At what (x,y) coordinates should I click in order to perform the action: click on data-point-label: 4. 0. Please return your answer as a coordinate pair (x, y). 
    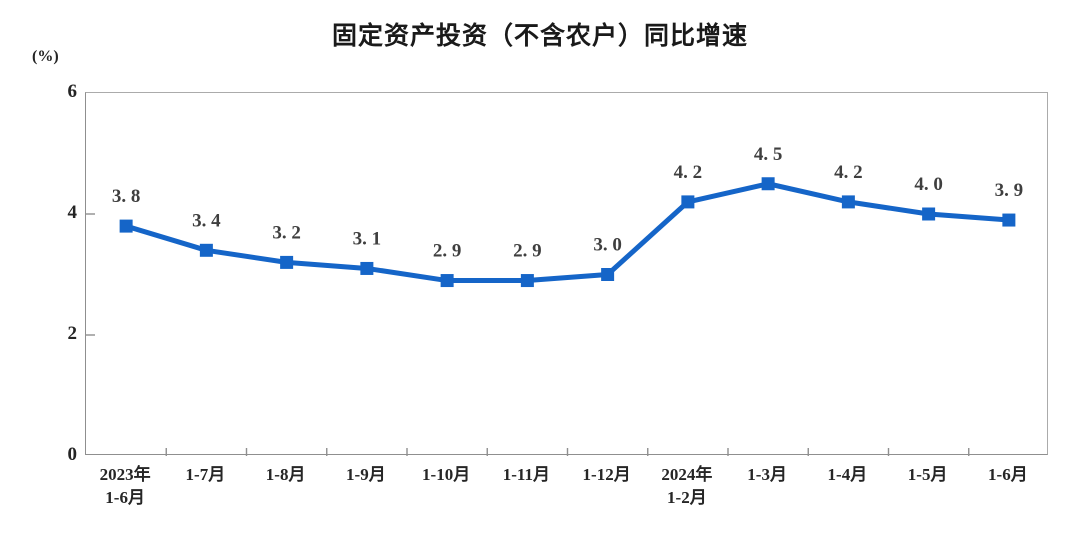
    Looking at the image, I should click on (928, 184).